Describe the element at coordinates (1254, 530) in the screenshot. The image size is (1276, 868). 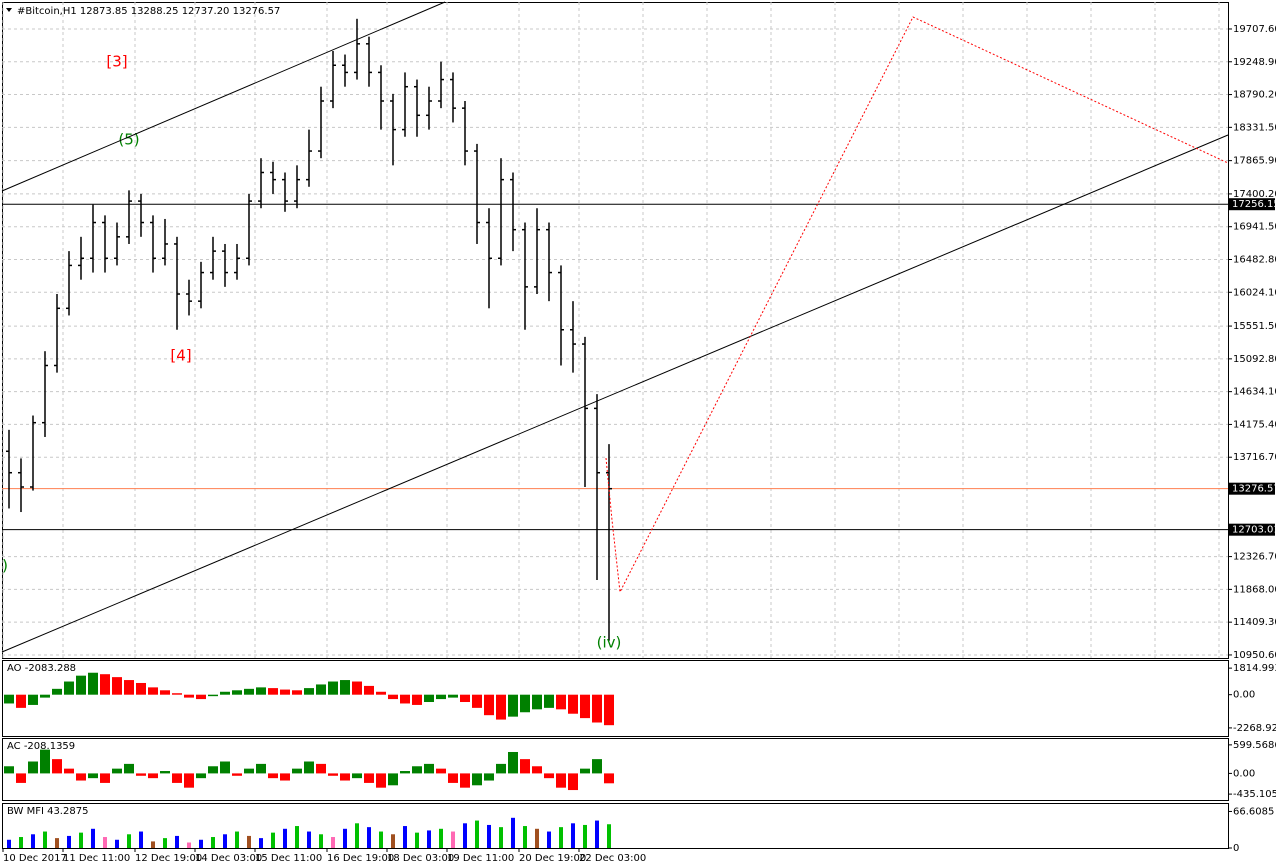
I see `price-label: 12703.01` at that location.